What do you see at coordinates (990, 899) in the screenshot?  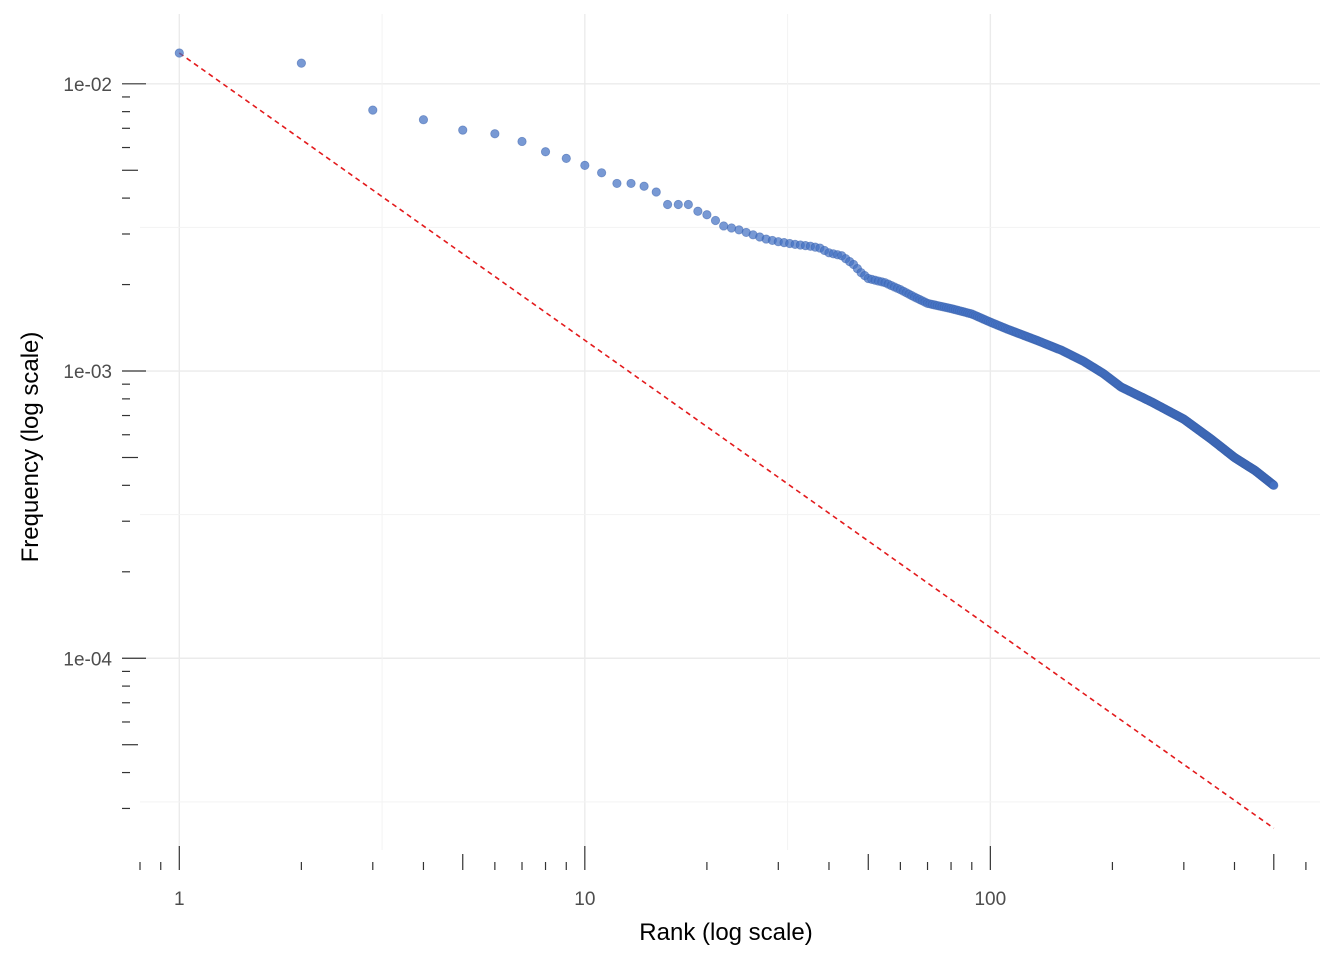 I see `x-tick-label-2: 100` at bounding box center [990, 899].